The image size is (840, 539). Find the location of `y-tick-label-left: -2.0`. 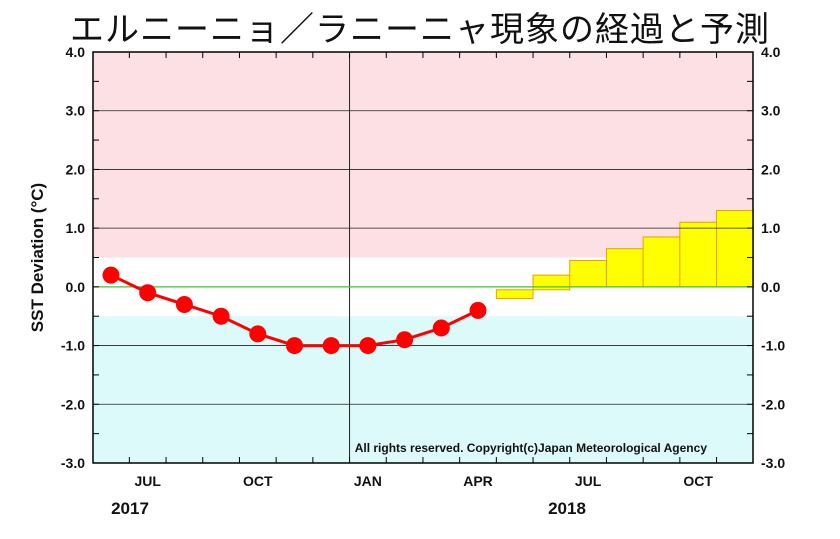

y-tick-label-left: -2.0 is located at coordinates (73, 404).